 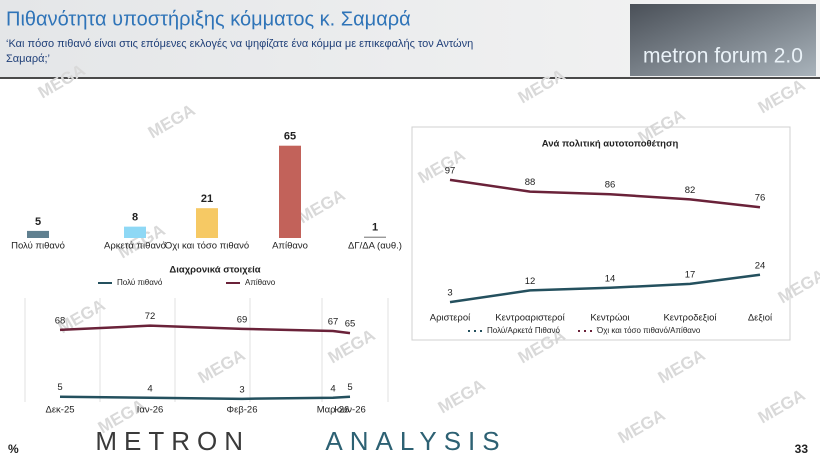 I want to click on x-tick-label: Πολύ πιθανό, so click(x=38, y=246).